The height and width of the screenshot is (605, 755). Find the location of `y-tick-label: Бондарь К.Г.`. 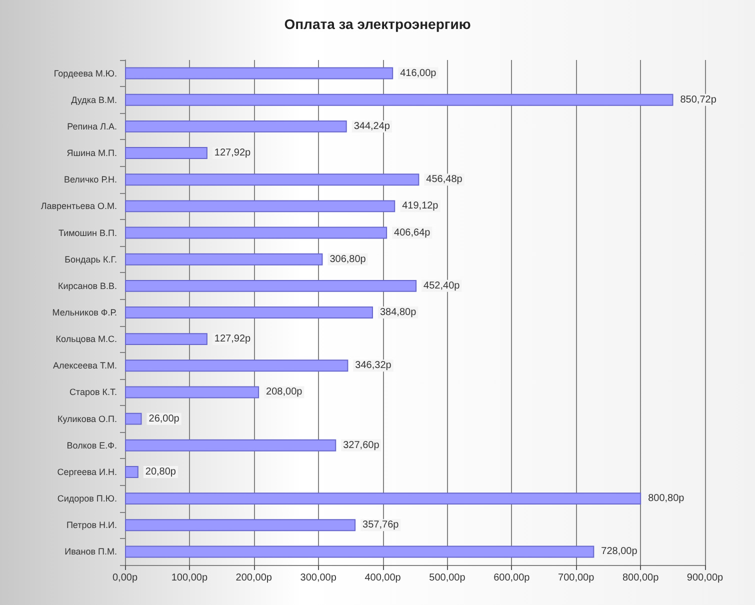

y-tick-label: Бондарь К.Г. is located at coordinates (90, 259).